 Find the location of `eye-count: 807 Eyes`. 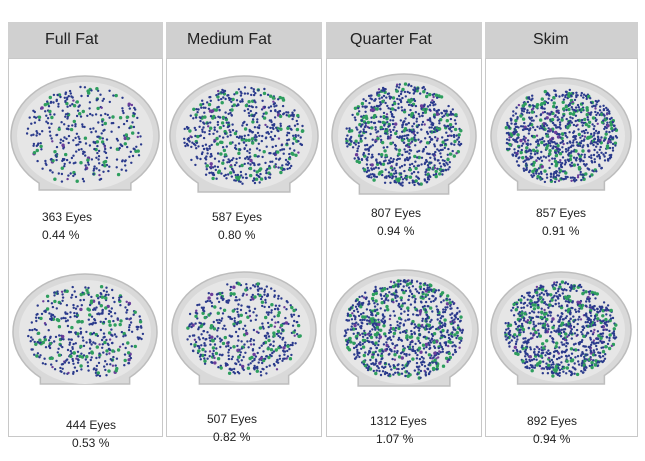

eye-count: 807 Eyes is located at coordinates (396, 213).